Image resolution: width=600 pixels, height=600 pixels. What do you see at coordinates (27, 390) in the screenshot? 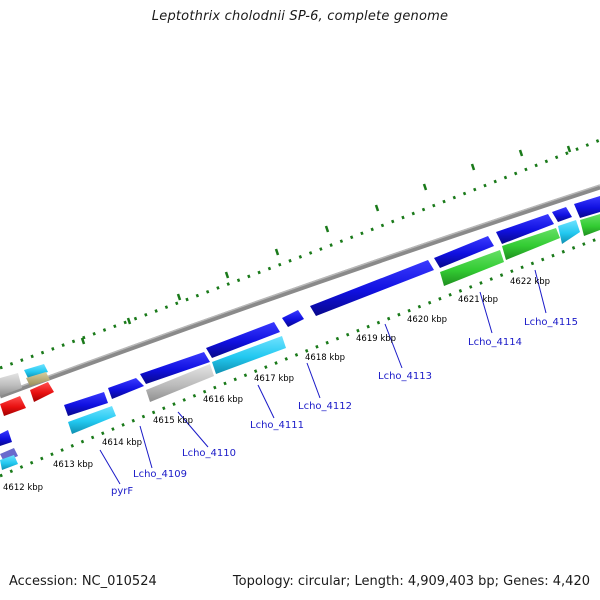
I see `left-edge-features` at bounding box center [27, 390].